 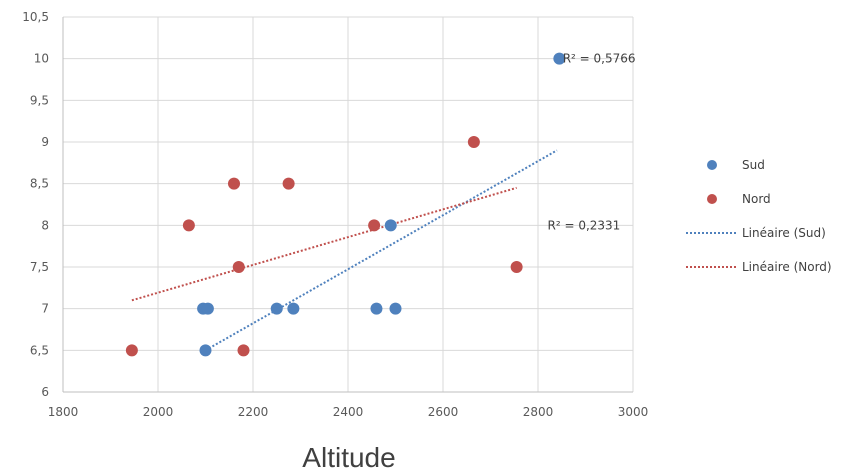 What do you see at coordinates (45, 392) in the screenshot?
I see `y-tick-label: 6` at bounding box center [45, 392].